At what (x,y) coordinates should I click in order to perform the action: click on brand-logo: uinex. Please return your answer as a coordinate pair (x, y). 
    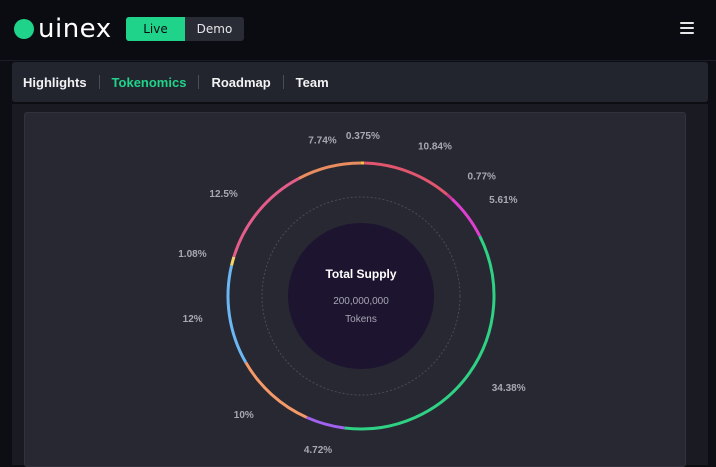
    Looking at the image, I should click on (63, 29).